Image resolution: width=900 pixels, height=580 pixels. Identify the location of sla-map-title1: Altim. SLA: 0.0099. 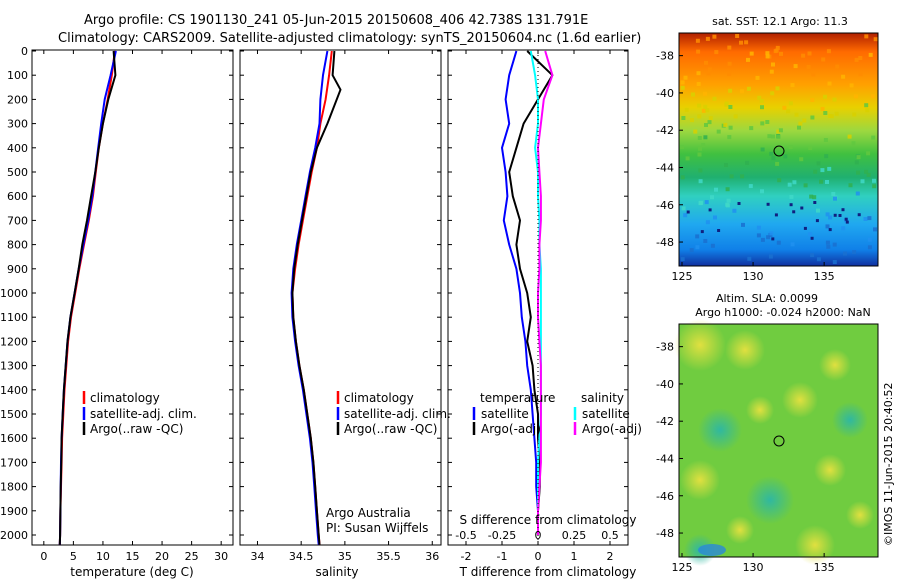
(767, 298).